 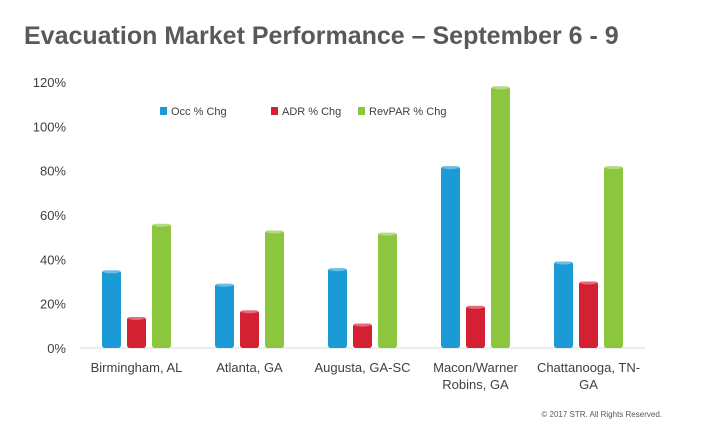 I want to click on x-tick-label: Birmingham, AL, so click(x=137, y=367).